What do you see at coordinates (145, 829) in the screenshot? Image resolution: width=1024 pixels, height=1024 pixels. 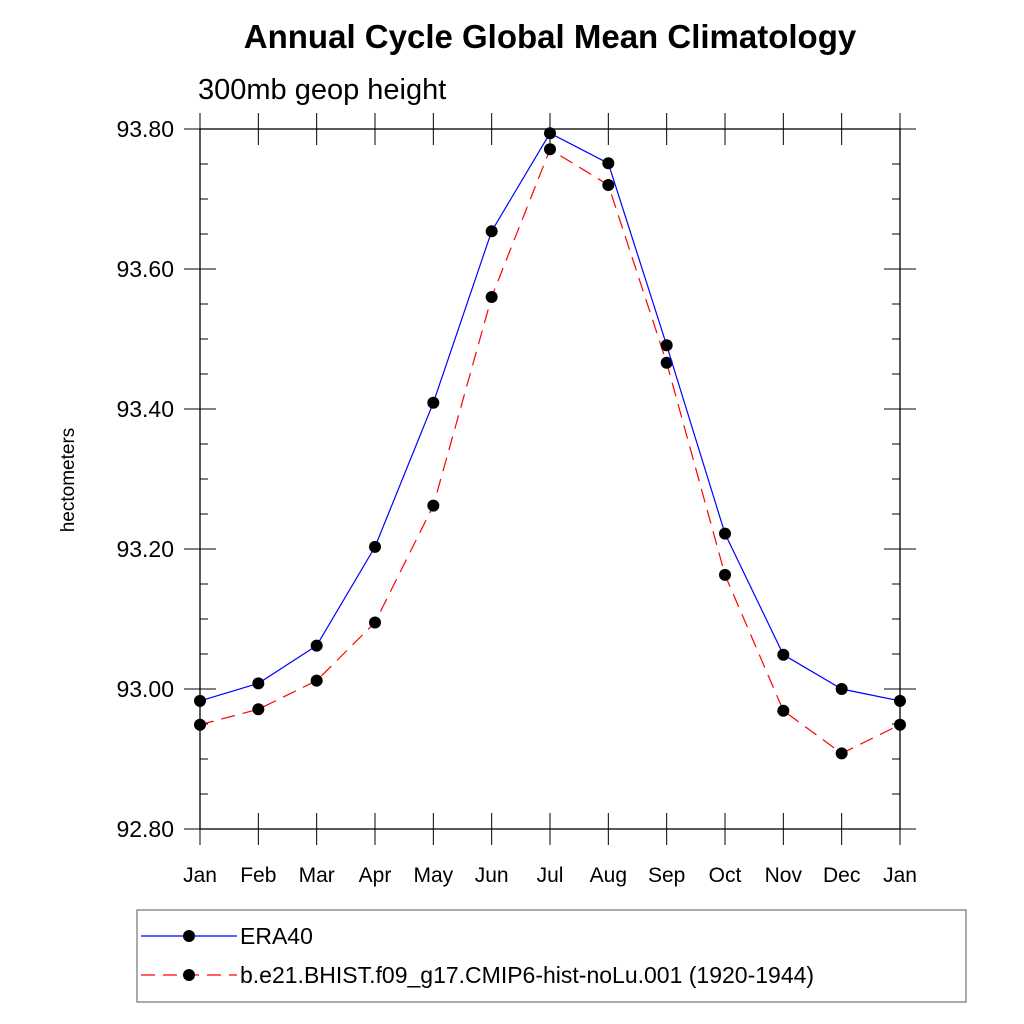 I see `y-tick-label: 92.80` at bounding box center [145, 829].